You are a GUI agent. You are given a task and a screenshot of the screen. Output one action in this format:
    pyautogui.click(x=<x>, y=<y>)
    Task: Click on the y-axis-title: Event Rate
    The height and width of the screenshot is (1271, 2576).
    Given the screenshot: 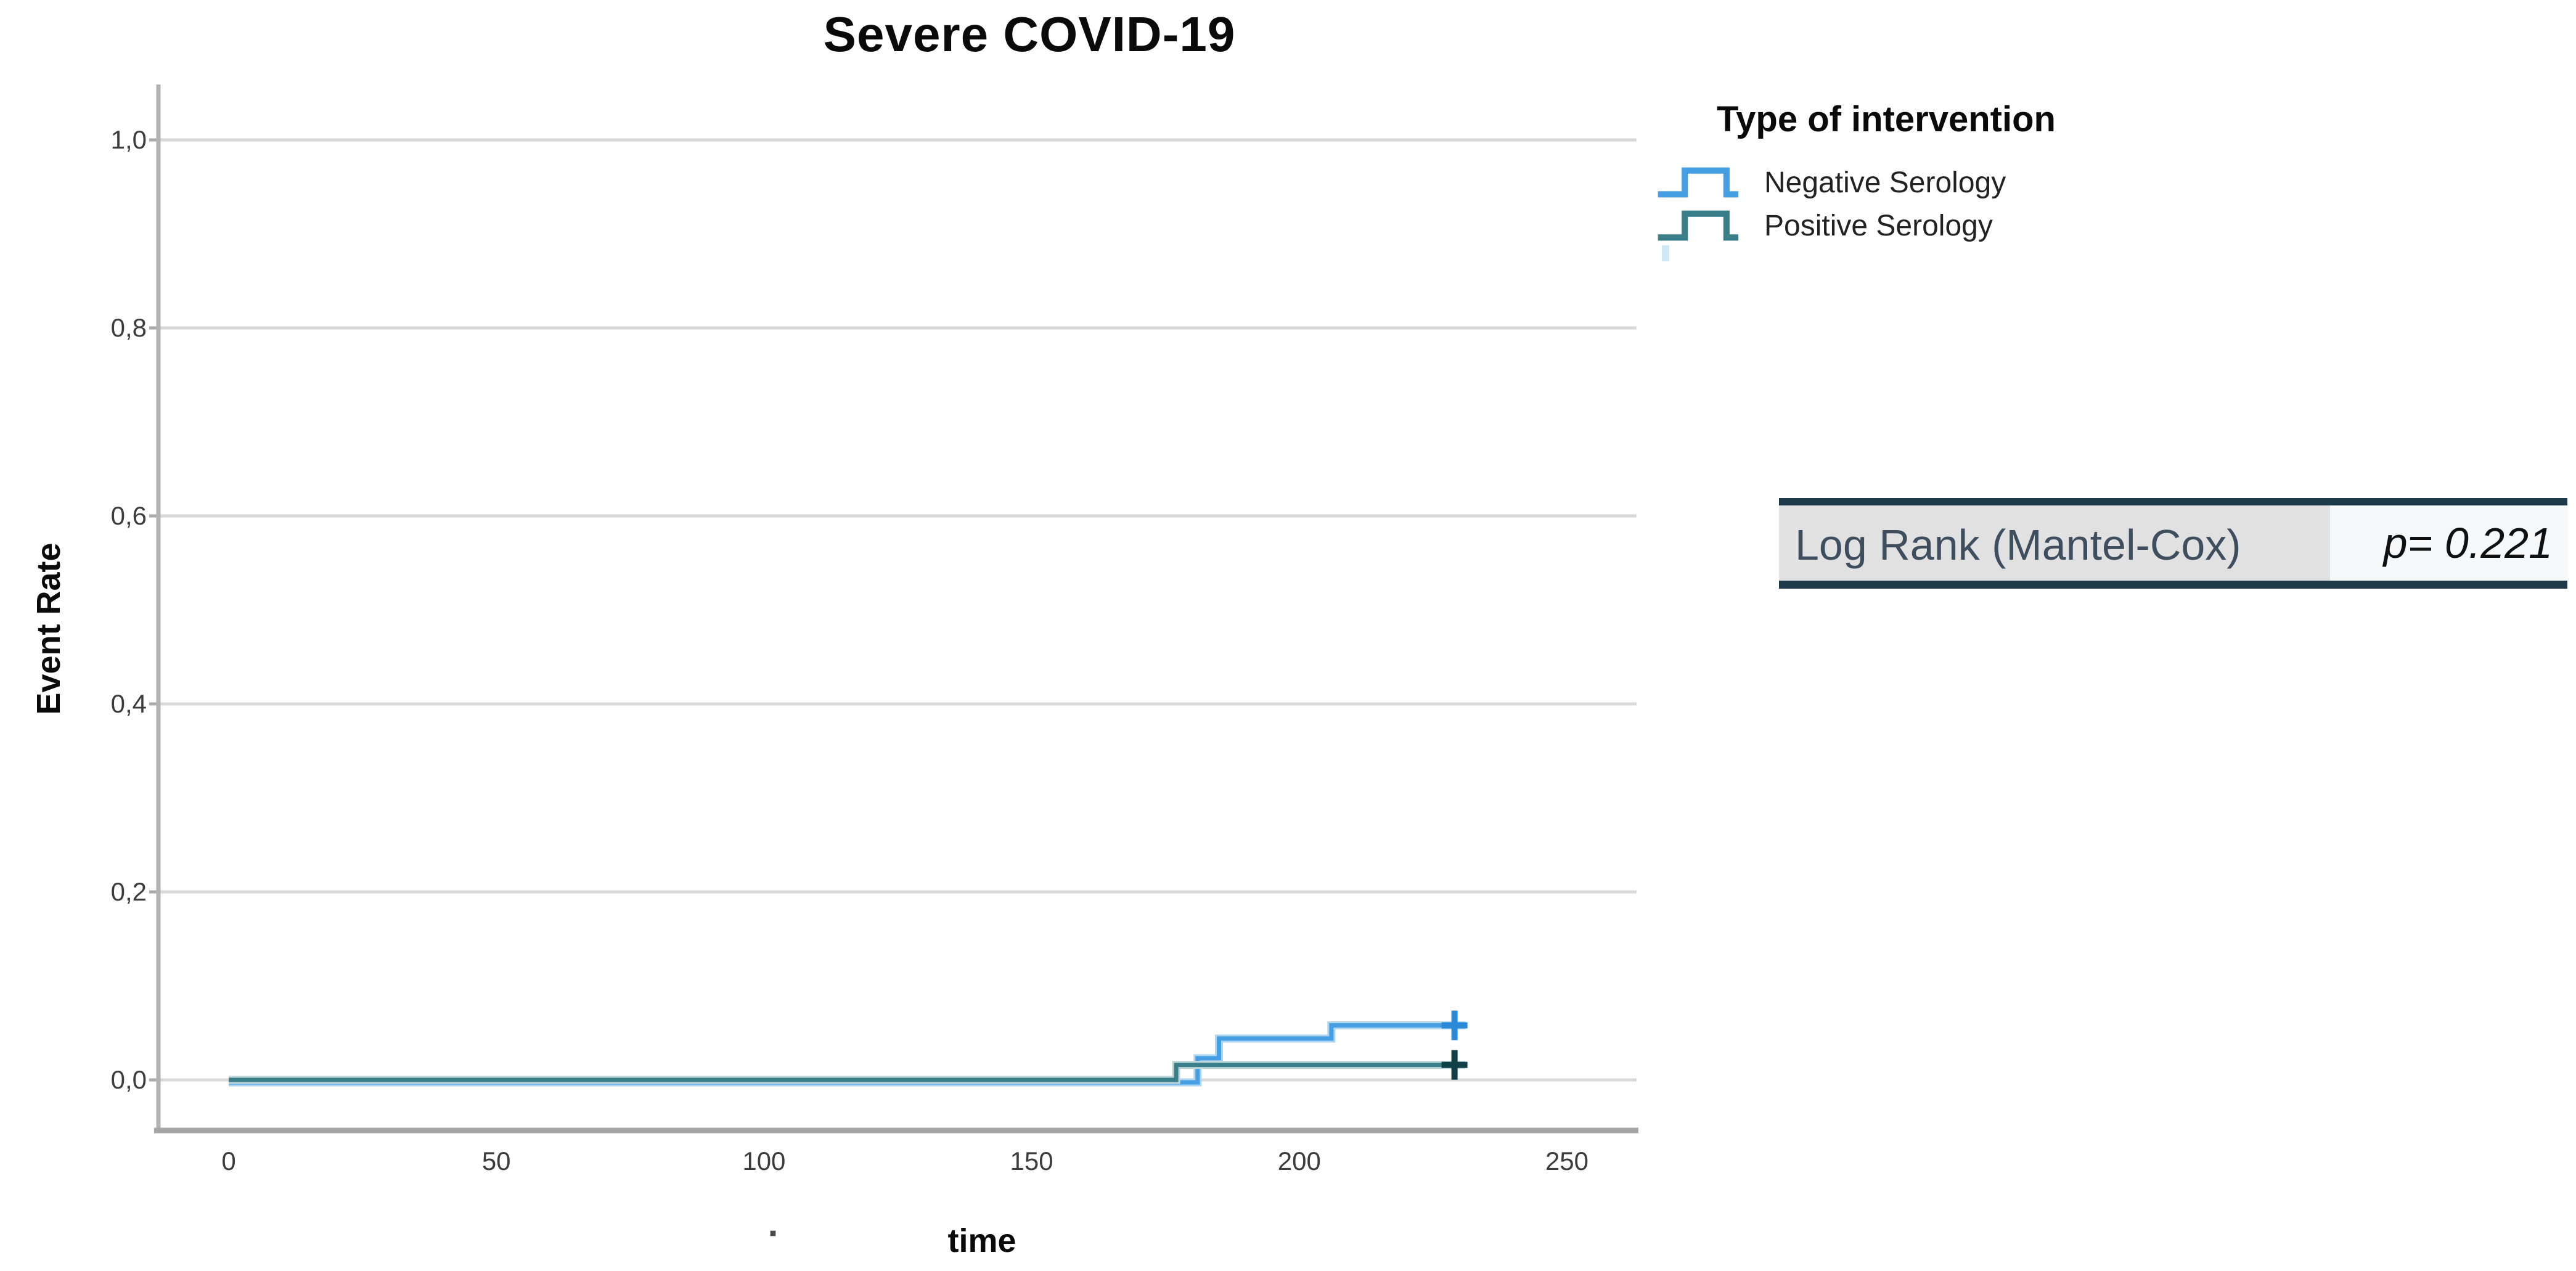 What is the action you would take?
    pyautogui.click(x=48, y=628)
    